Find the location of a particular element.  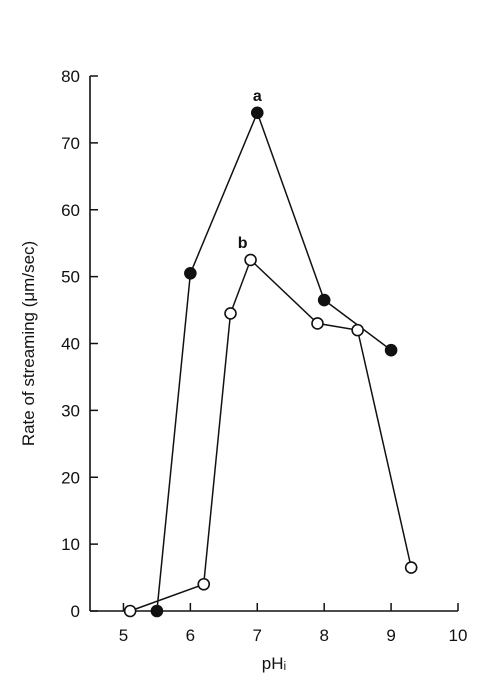

y-tick-label-80: 80 is located at coordinates (70, 76).